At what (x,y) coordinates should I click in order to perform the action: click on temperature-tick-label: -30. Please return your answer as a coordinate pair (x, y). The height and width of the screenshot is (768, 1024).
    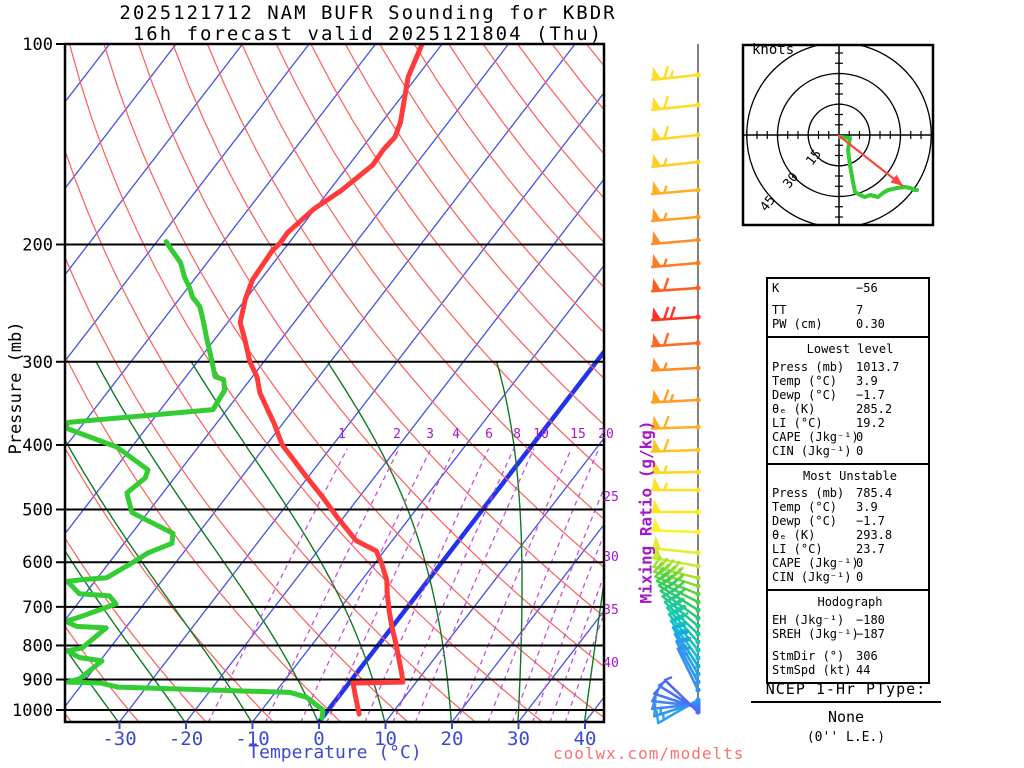
    Looking at the image, I should click on (119, 739).